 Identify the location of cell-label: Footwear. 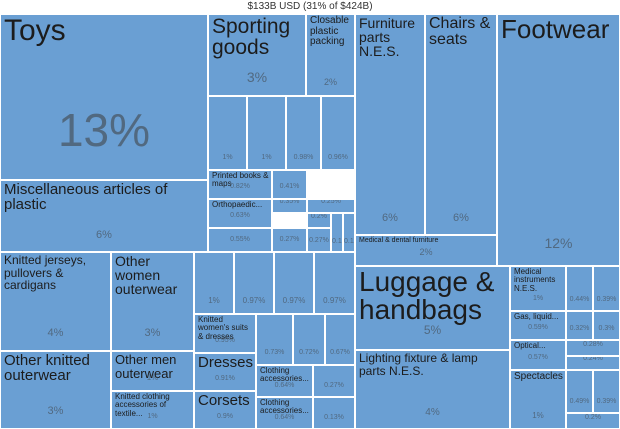
(555, 29).